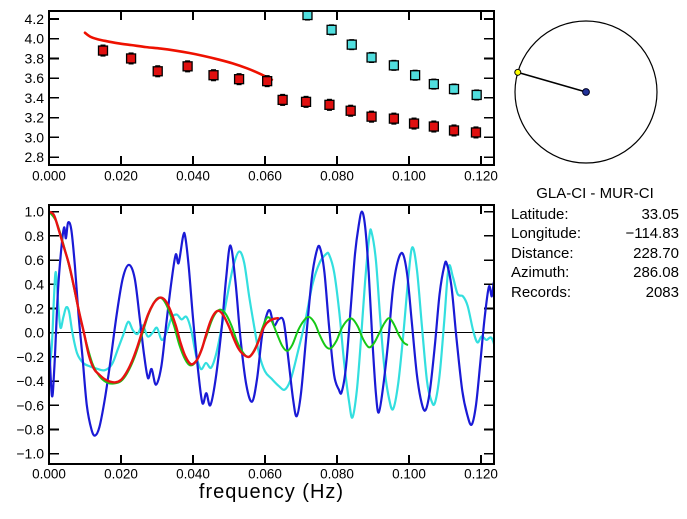 The height and width of the screenshot is (519, 687). I want to click on info-value: 286.08, so click(656, 272).